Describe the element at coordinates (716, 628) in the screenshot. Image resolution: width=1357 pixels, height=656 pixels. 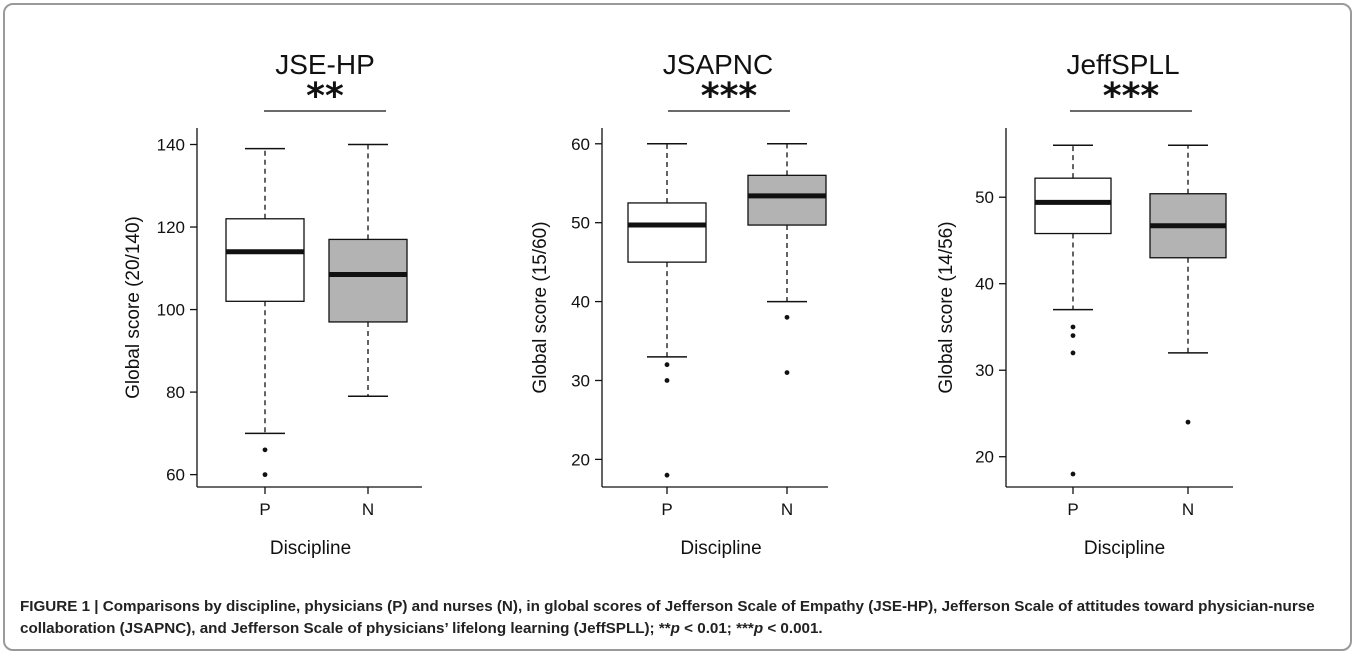
I see `caption-mid: < 0.01; ***` at that location.